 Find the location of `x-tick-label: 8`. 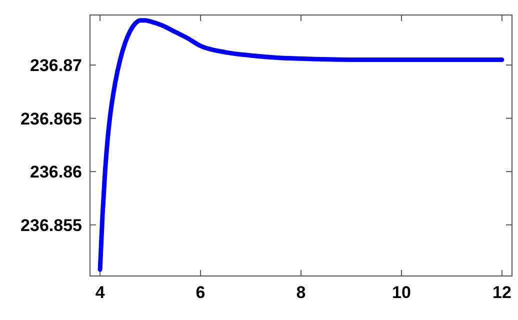

x-tick-label: 8 is located at coordinates (301, 292).